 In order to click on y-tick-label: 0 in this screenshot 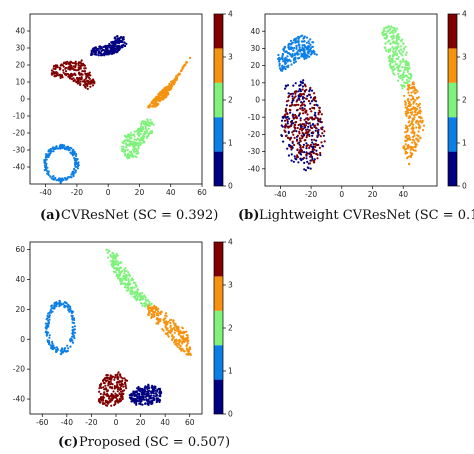, I will do `click(22, 339)`.